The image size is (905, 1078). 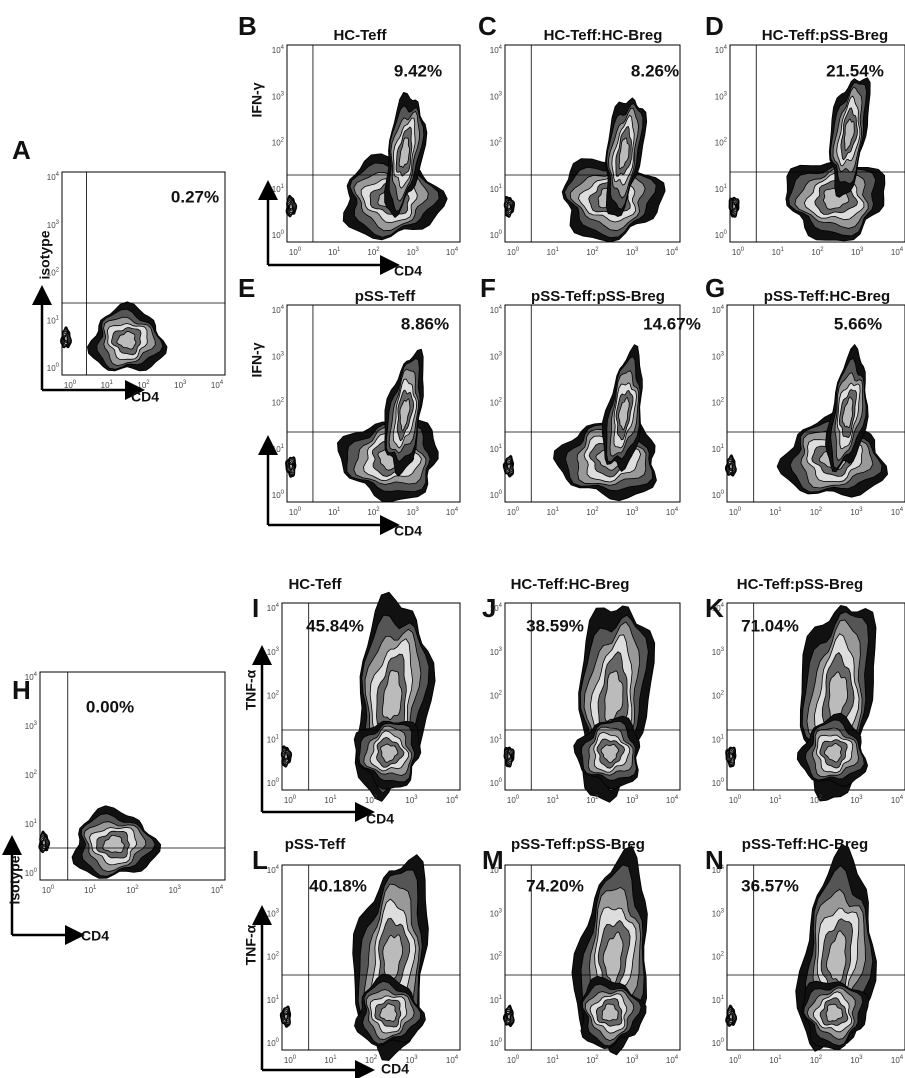 What do you see at coordinates (316, 844) in the screenshot?
I see `panel-title: pSS-Teff` at bounding box center [316, 844].